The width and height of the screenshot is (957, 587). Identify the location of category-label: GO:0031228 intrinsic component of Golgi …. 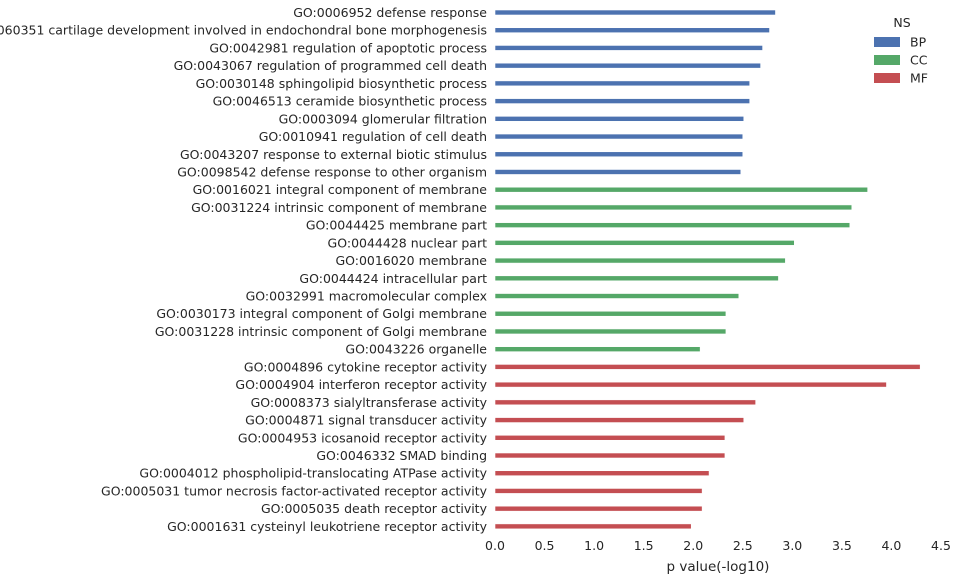
(321, 331).